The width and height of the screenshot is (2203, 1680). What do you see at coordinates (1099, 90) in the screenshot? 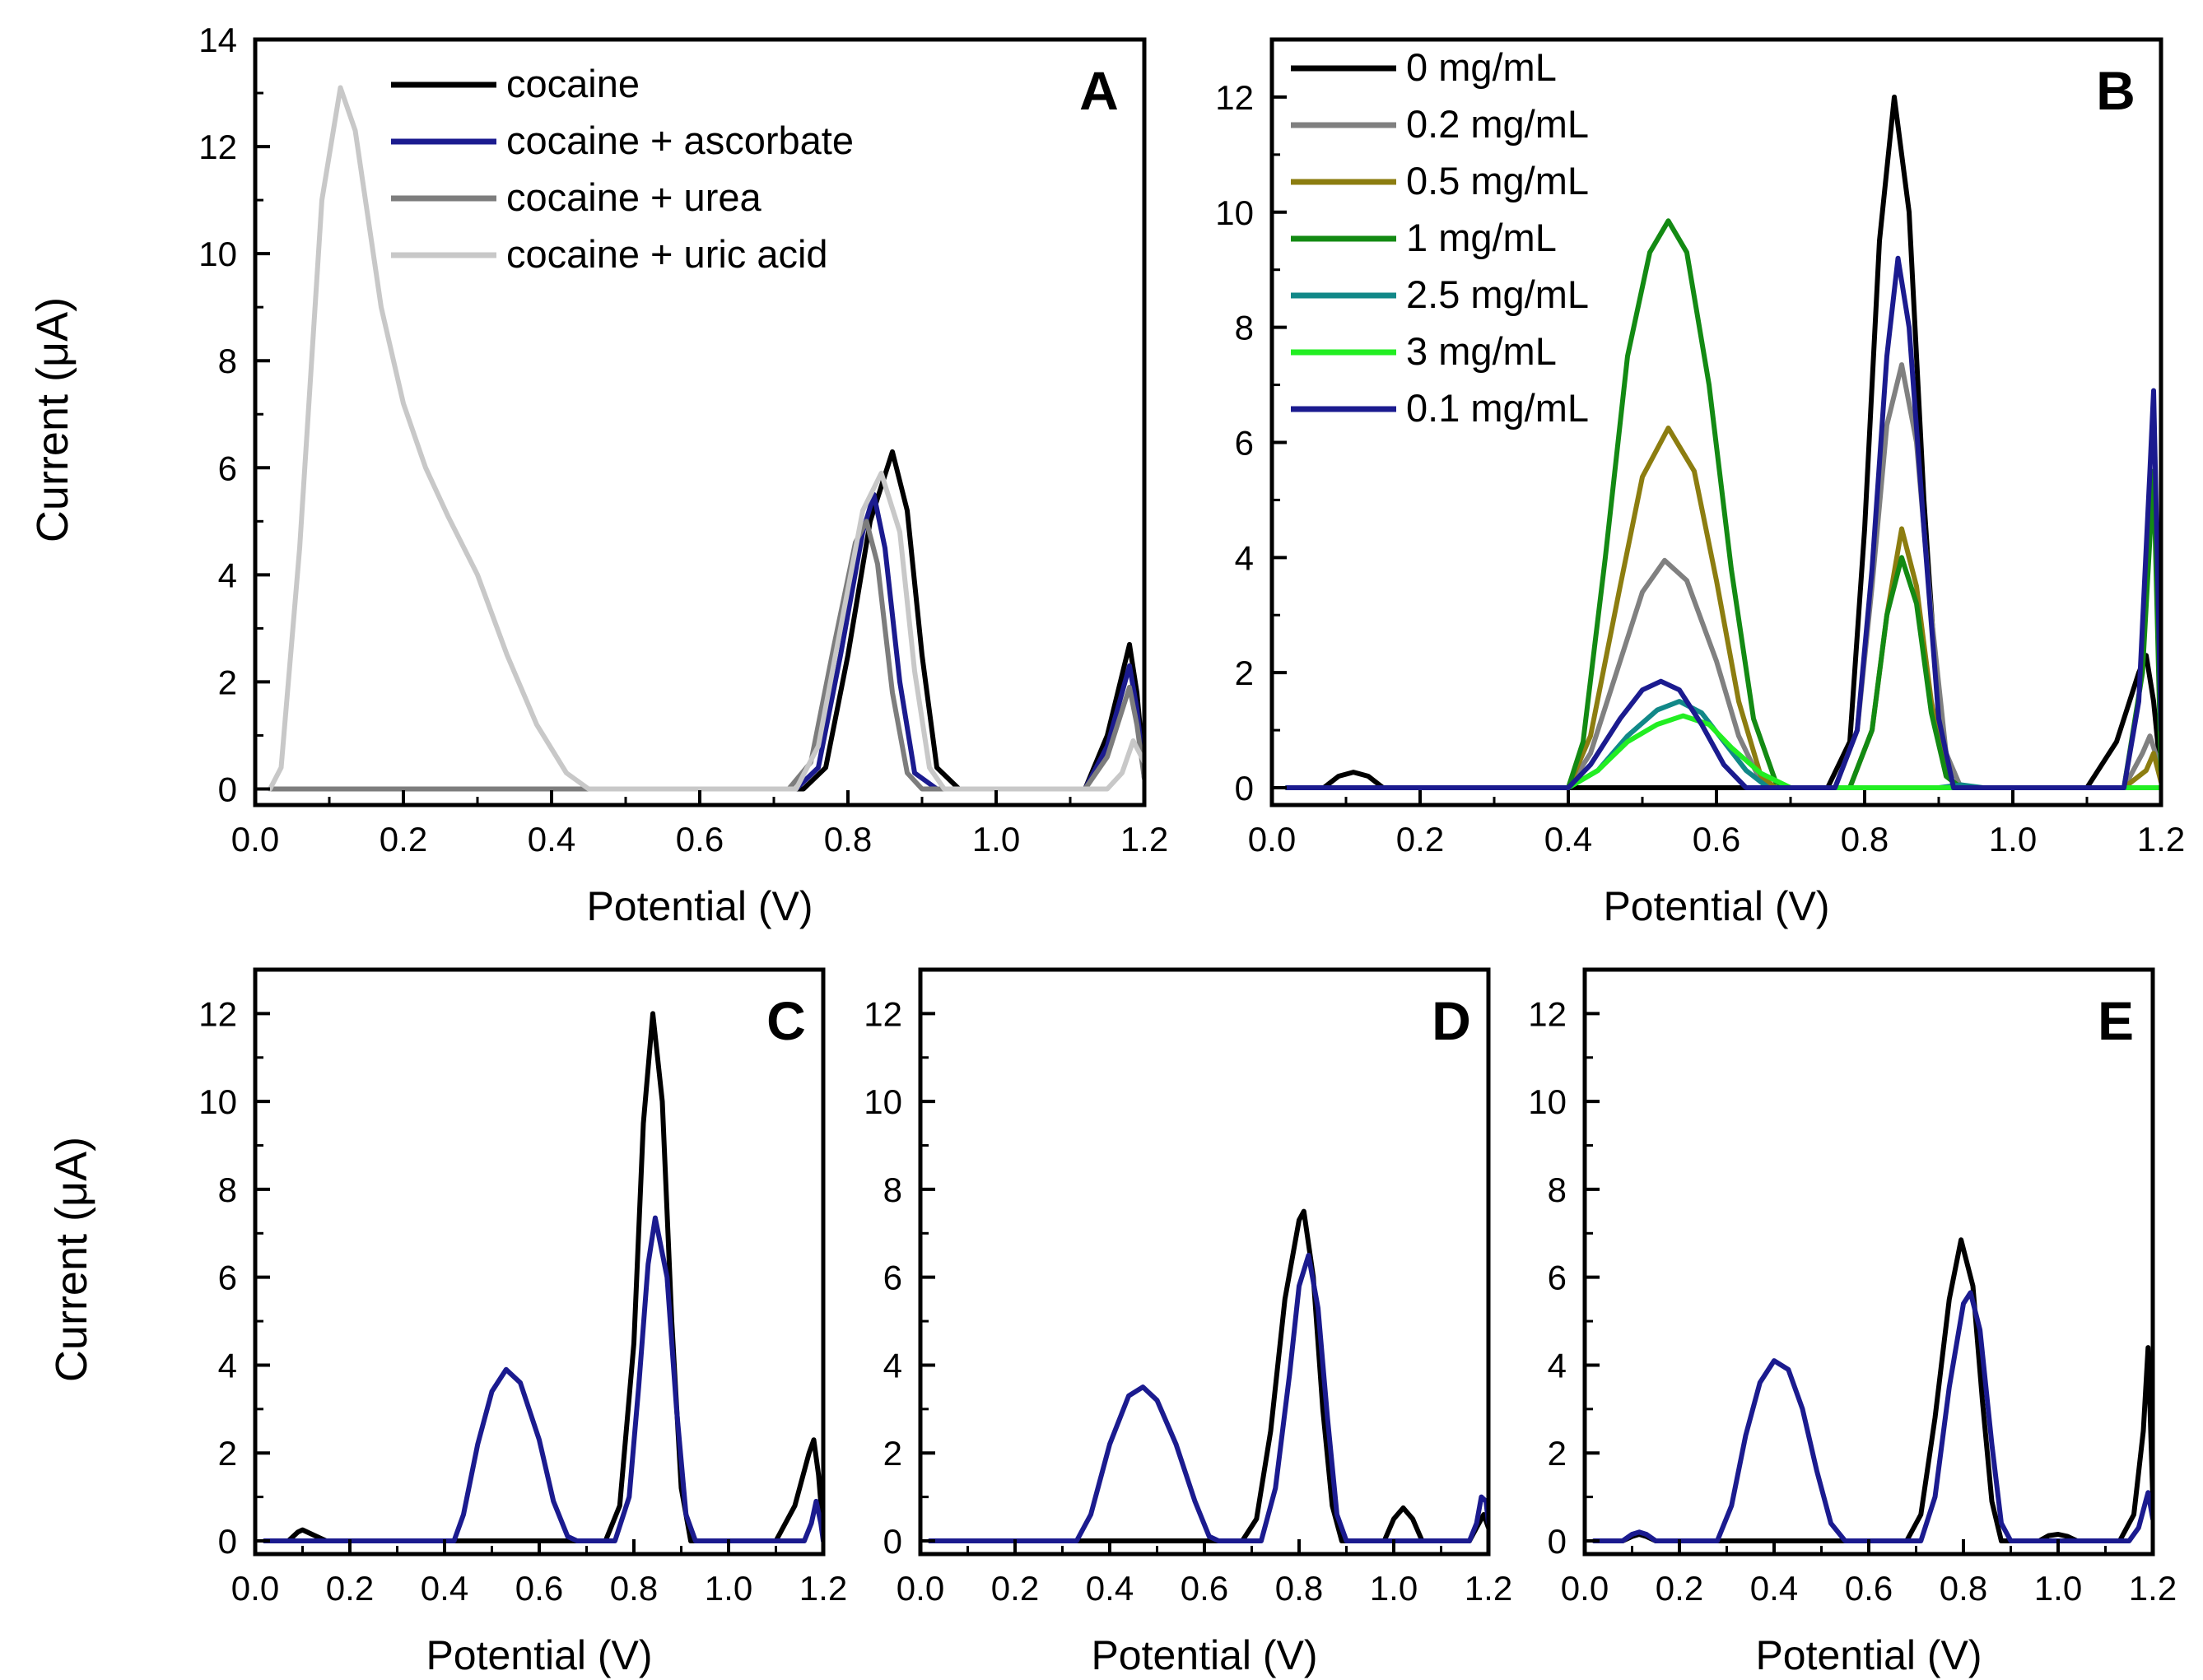
I see `panel-label: A` at bounding box center [1099, 90].